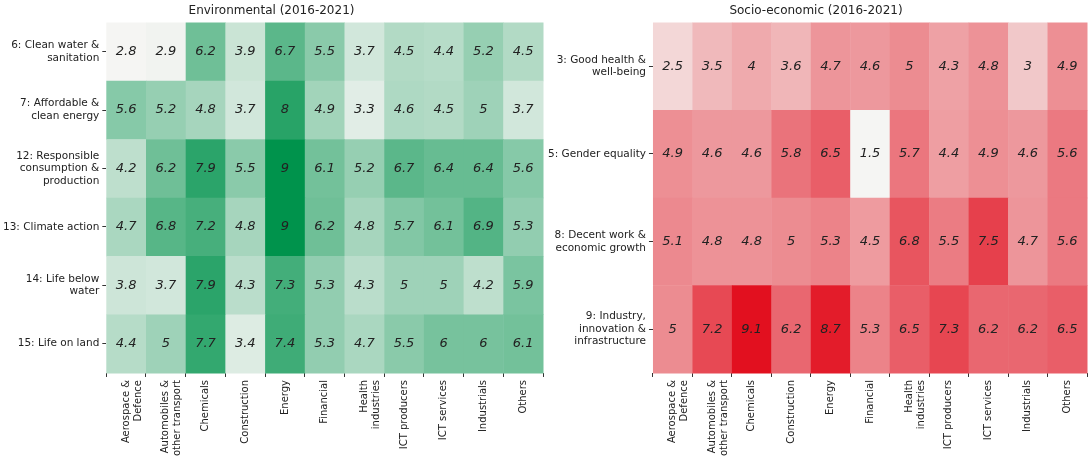 This screenshot has width=1089, height=459. I want to click on data-label: 3.5, so click(712, 65).